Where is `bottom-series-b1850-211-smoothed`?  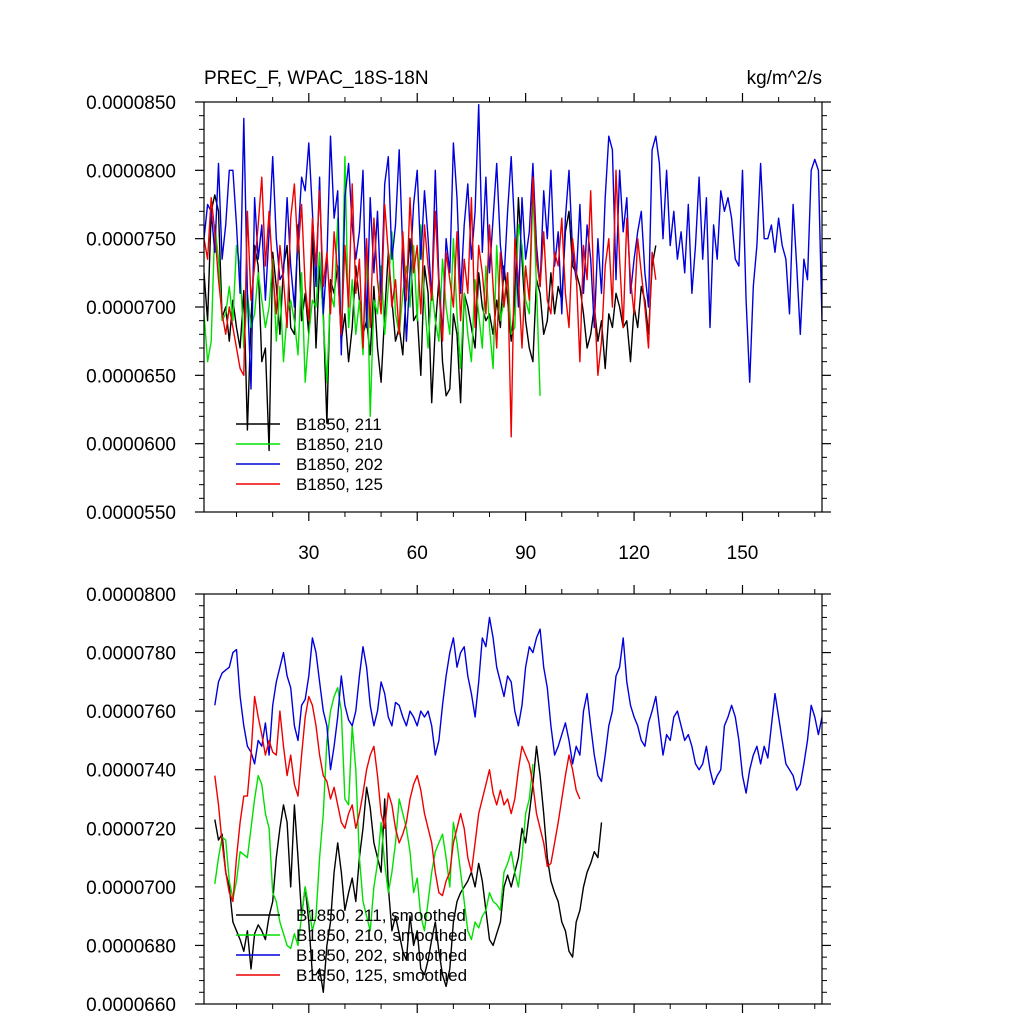 bottom-series-b1850-211-smoothed is located at coordinates (408, 869).